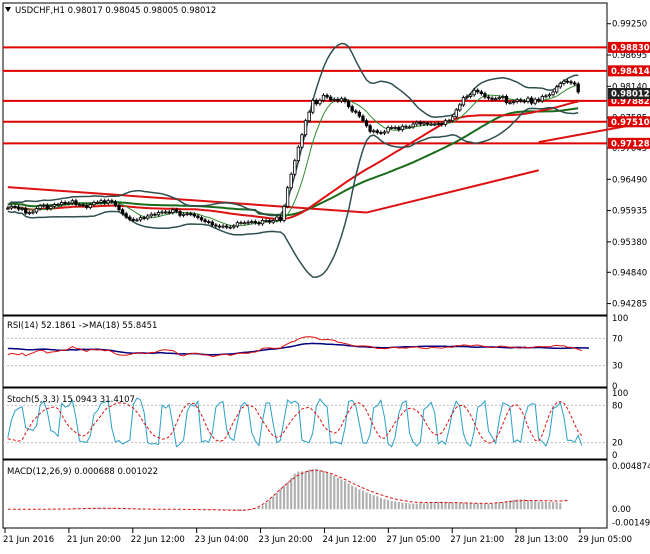 The width and height of the screenshot is (650, 554). What do you see at coordinates (477, 540) in the screenshot?
I see `time-tick-label: 27 Jun 21:00` at bounding box center [477, 540].